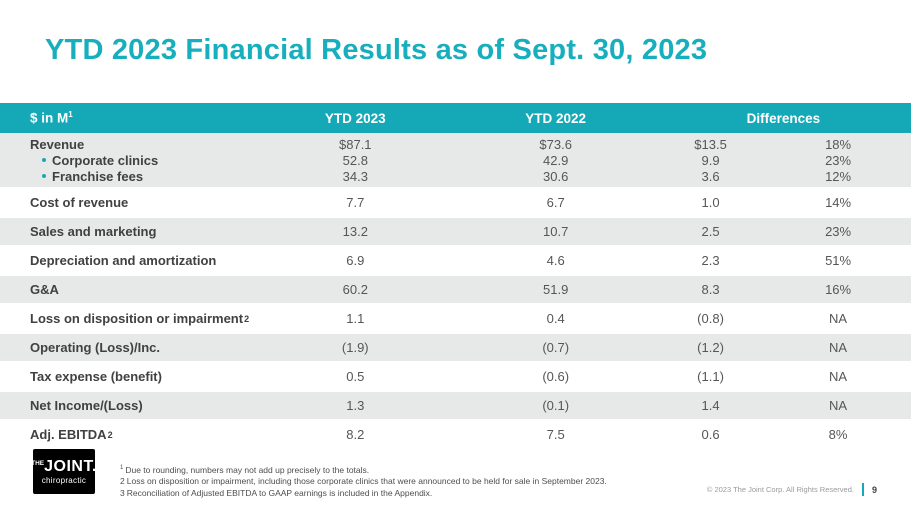 This screenshot has width=911, height=512. I want to click on cell-ytd2022: $73.6, so click(555, 144).